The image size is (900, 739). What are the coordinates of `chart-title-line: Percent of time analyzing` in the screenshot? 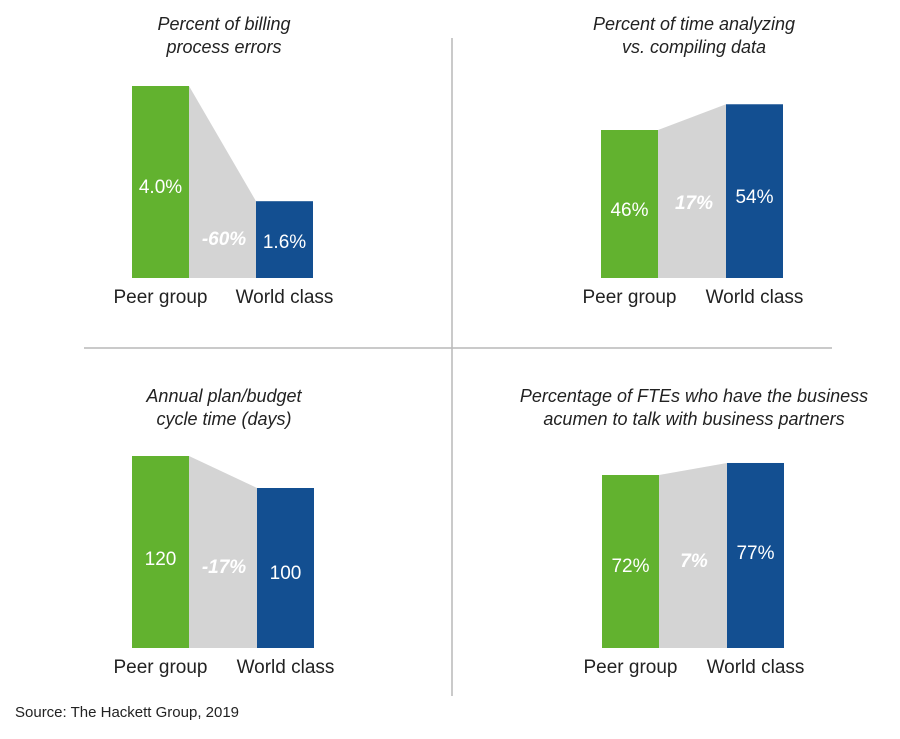 It's located at (694, 24).